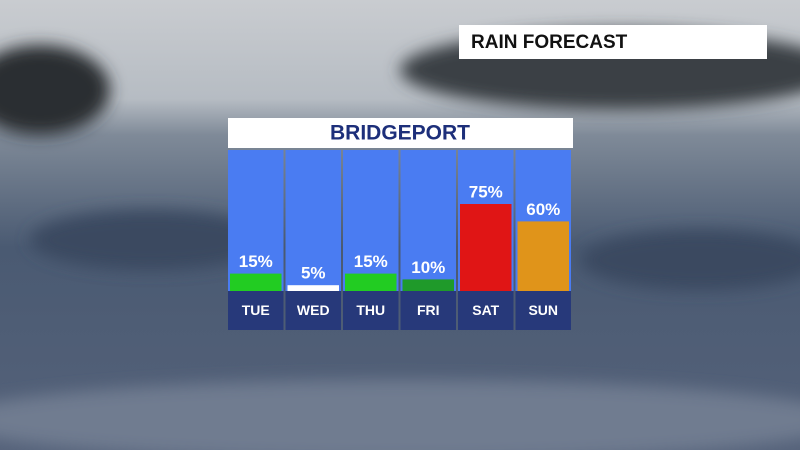 This screenshot has width=800, height=455. I want to click on value-label: 10%, so click(428, 267).